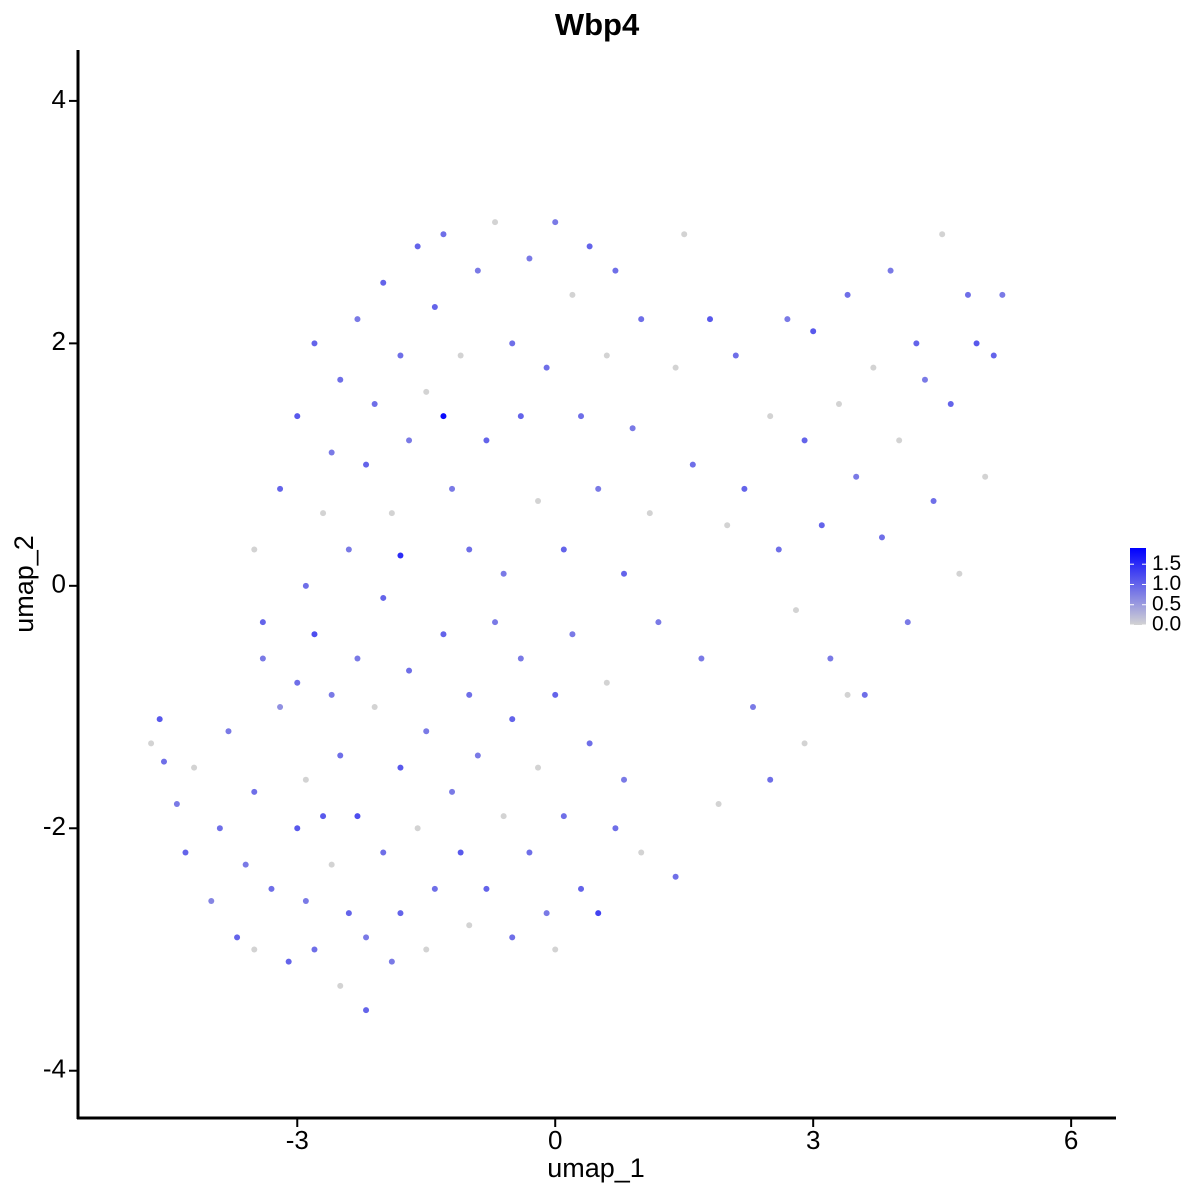 The height and width of the screenshot is (1200, 1200). I want to click on x-axis-label: umap_1, so click(596, 1168).